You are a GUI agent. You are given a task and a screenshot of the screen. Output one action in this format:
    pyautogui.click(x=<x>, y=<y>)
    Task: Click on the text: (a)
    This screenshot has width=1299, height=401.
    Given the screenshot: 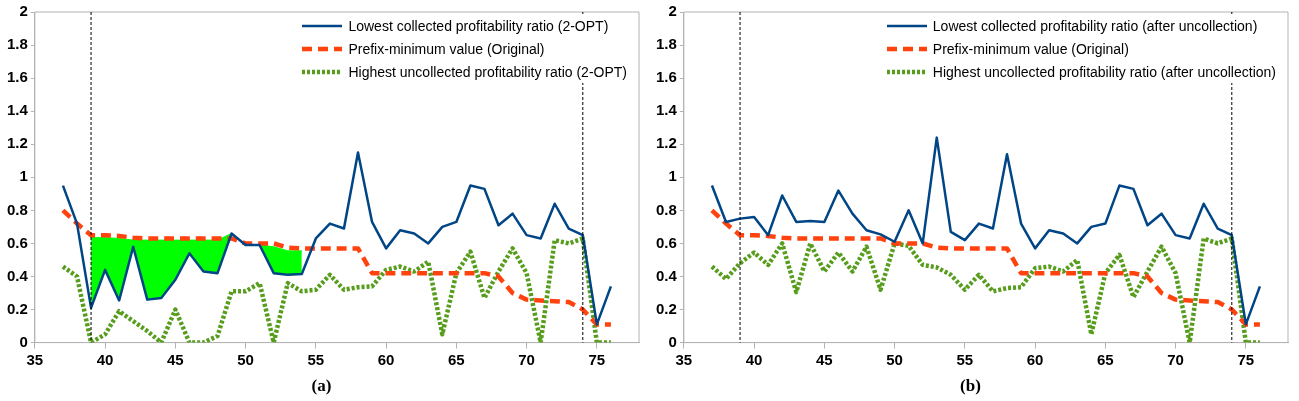 What is the action you would take?
    pyautogui.click(x=321, y=386)
    